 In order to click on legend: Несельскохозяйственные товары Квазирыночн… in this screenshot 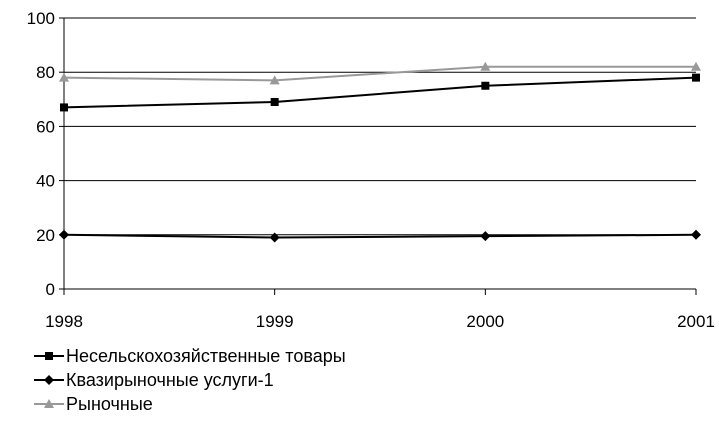, I will do `click(189, 380)`.